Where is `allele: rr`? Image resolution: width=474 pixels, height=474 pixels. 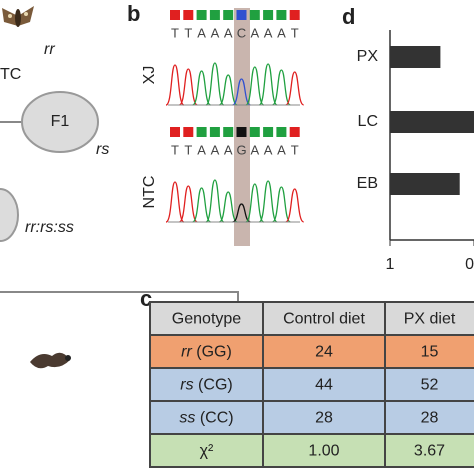 allele: rr is located at coordinates (186, 352).